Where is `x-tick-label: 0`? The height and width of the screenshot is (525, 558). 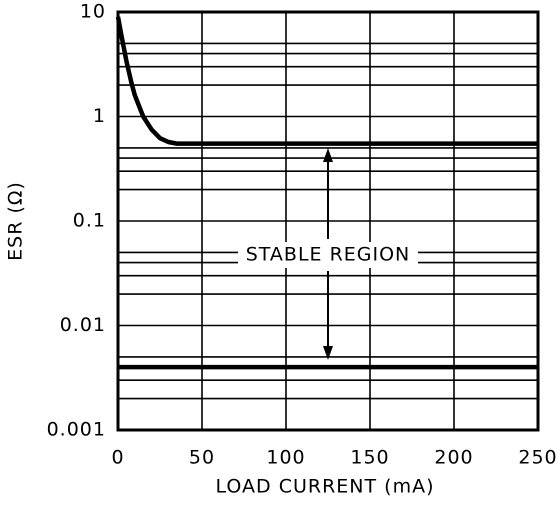 x-tick-label: 0 is located at coordinates (117, 458).